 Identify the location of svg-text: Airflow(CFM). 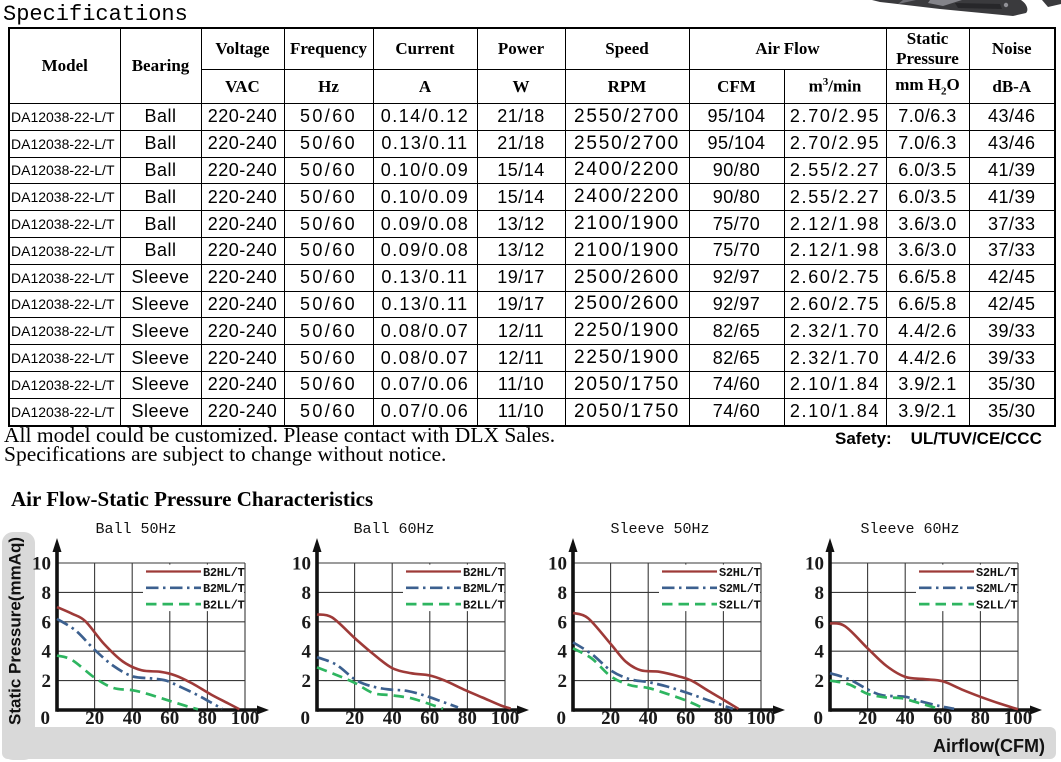
(989, 746).